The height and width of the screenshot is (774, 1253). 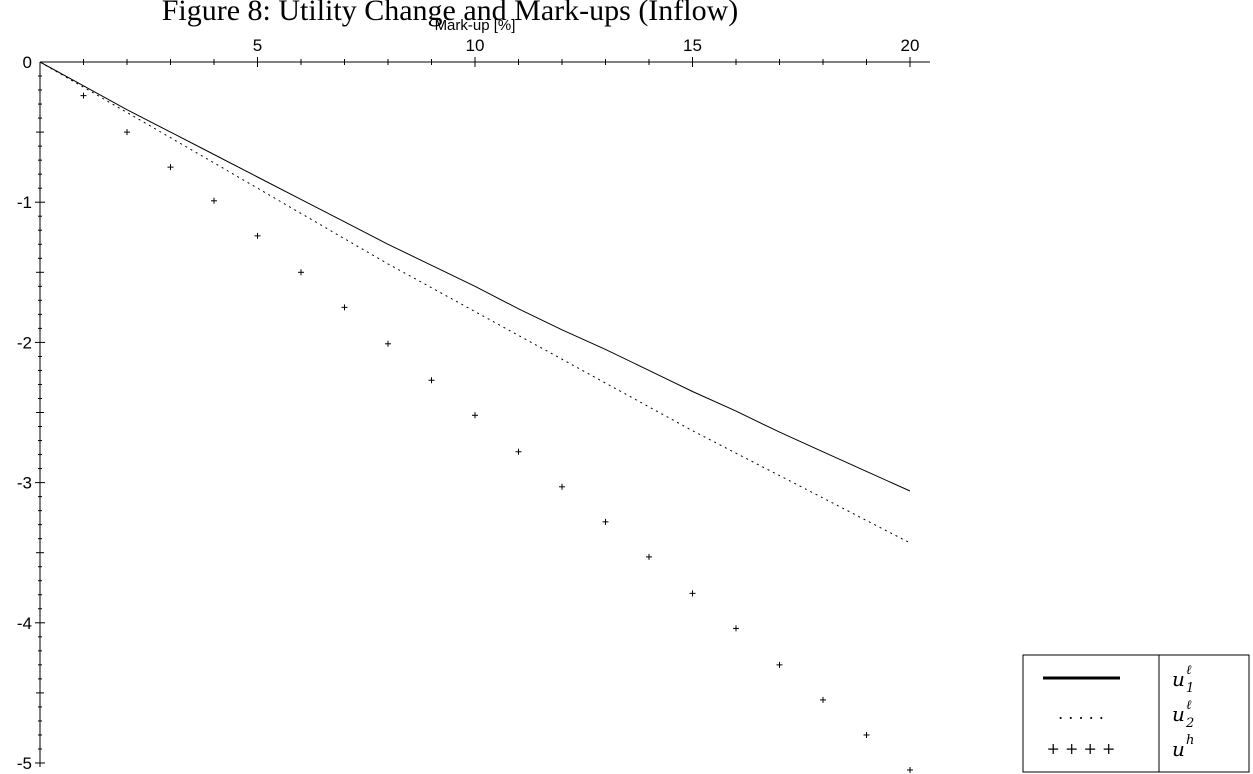 I want to click on y-tick-label--2: -2, so click(x=24, y=342).